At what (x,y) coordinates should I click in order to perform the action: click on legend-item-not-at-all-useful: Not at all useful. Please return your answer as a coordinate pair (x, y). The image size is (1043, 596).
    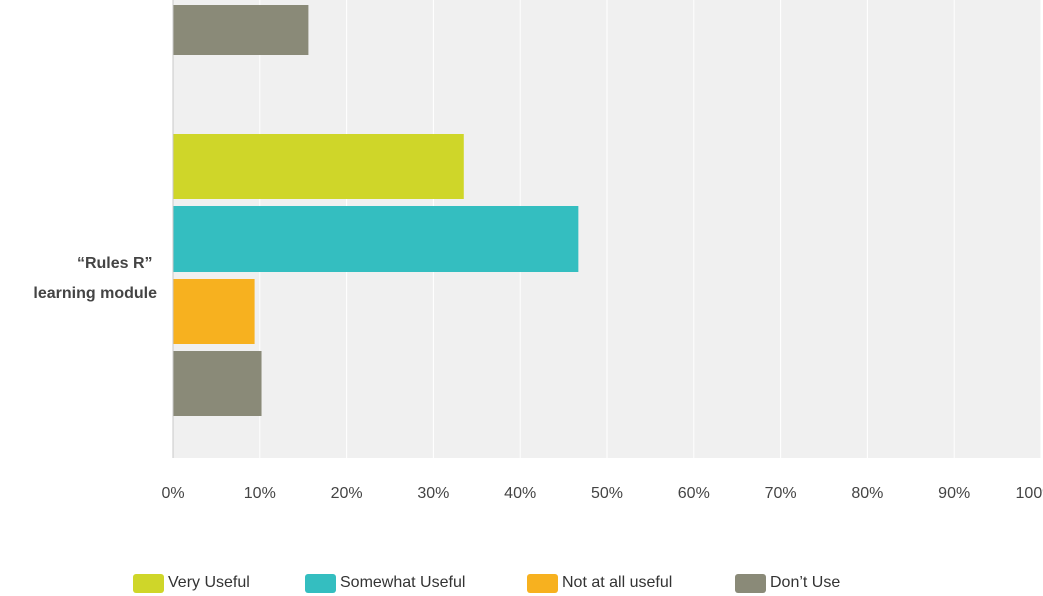
    Looking at the image, I should click on (599, 583).